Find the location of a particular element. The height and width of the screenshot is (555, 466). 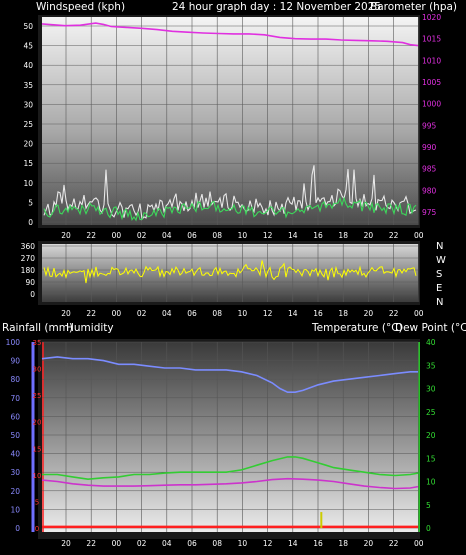

wind-tick-label: 10 is located at coordinates (28, 183).